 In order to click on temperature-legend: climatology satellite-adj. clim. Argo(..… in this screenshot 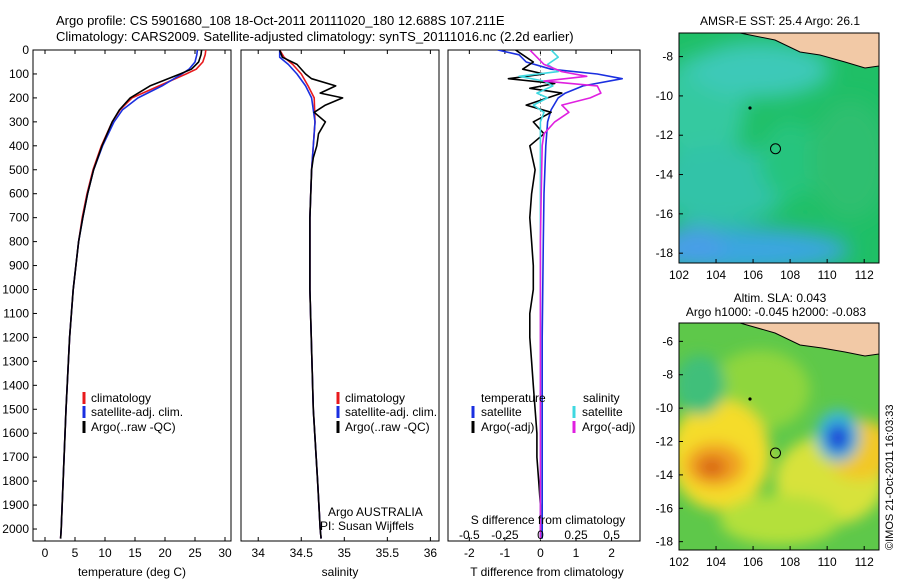, I will do `click(132, 412)`.